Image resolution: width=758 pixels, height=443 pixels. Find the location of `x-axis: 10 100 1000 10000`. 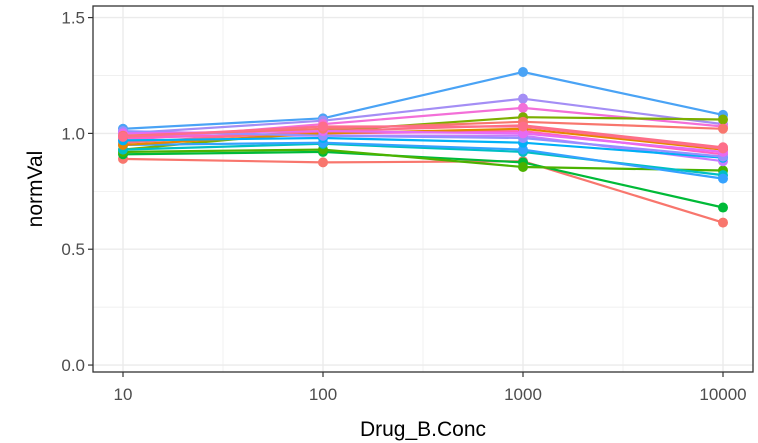

x-axis: 10 100 1000 10000 is located at coordinates (430, 388).